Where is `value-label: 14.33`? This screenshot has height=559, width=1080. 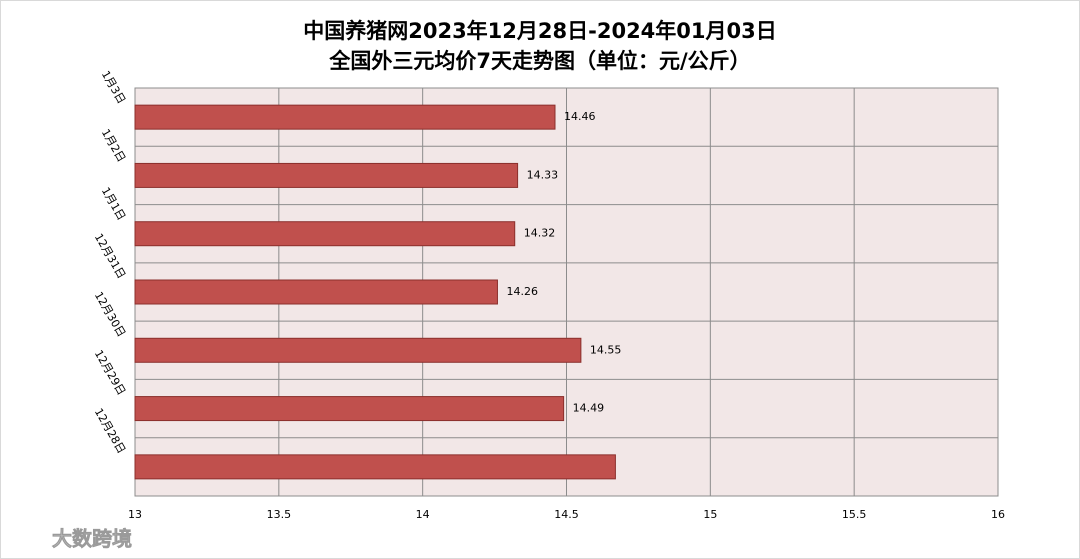 value-label: 14.33 is located at coordinates (543, 174).